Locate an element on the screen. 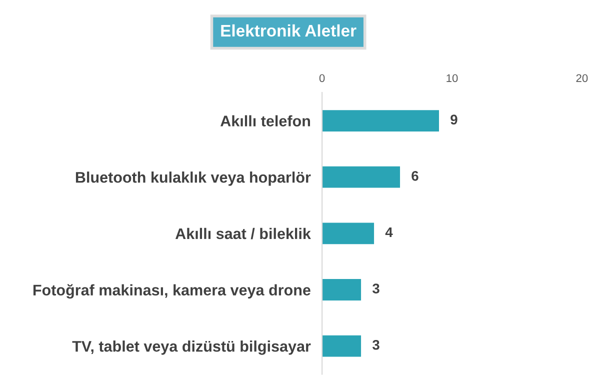  x-tick-label: 20 is located at coordinates (582, 78).